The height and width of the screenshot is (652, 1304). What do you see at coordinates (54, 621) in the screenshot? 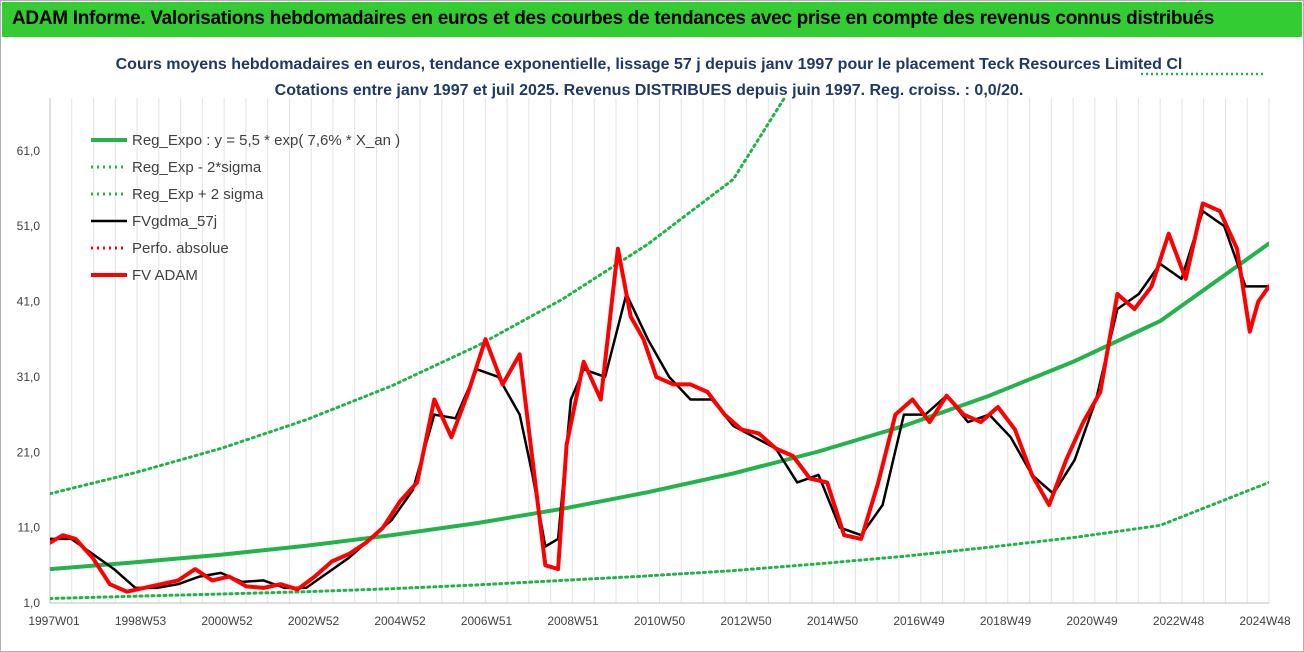
I see `x-tick-label: 1997W01` at bounding box center [54, 621].